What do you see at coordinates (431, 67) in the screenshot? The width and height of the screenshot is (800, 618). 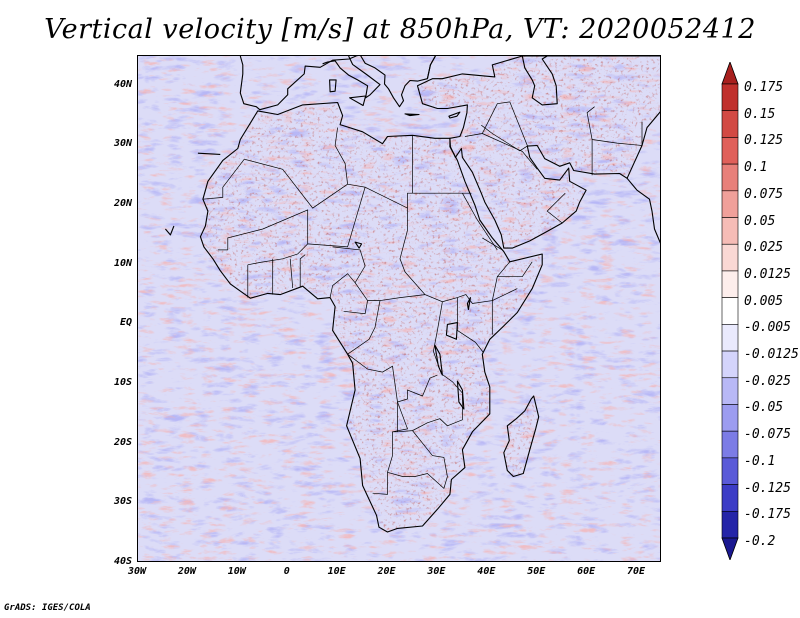 I see `black-sea-coastline` at bounding box center [431, 67].